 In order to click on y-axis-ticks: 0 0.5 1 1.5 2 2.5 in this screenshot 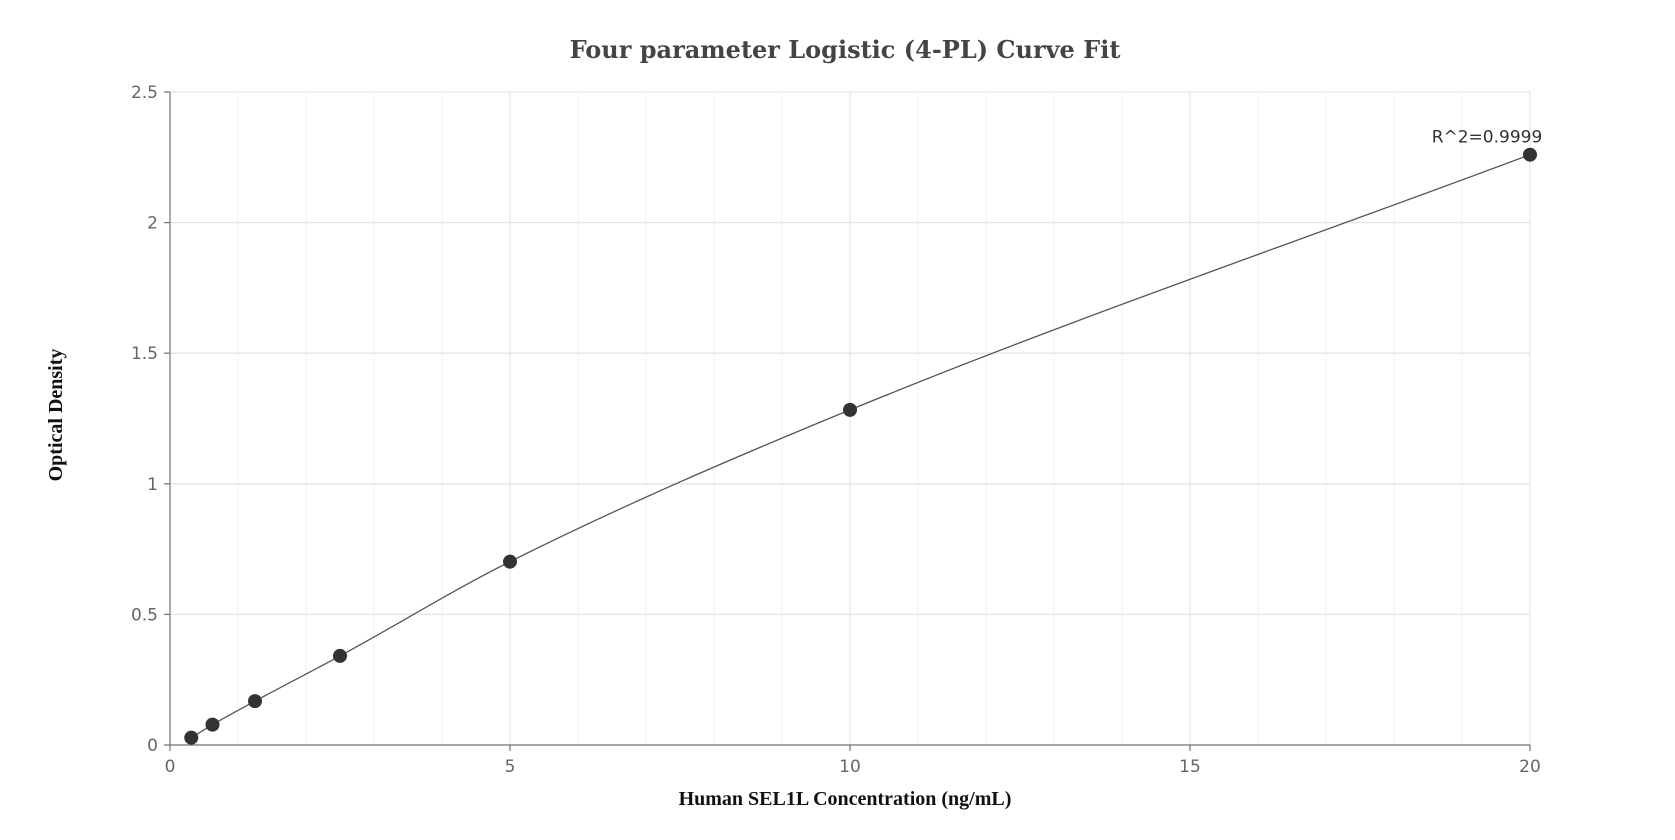, I will do `click(150, 419)`.